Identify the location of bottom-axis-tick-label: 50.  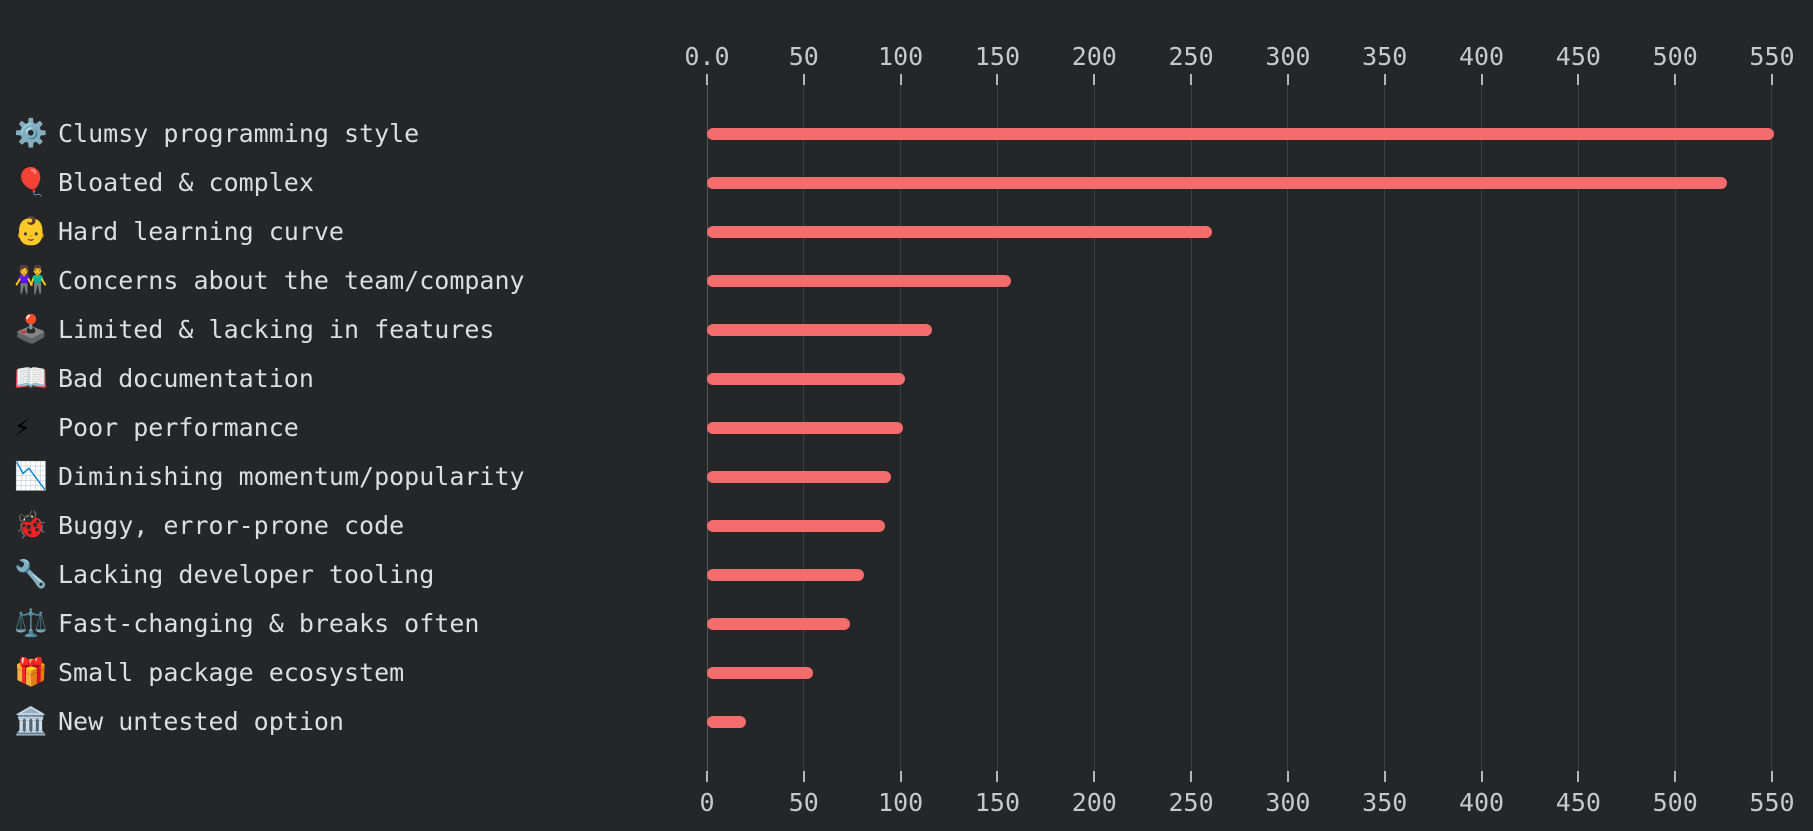
(803, 802).